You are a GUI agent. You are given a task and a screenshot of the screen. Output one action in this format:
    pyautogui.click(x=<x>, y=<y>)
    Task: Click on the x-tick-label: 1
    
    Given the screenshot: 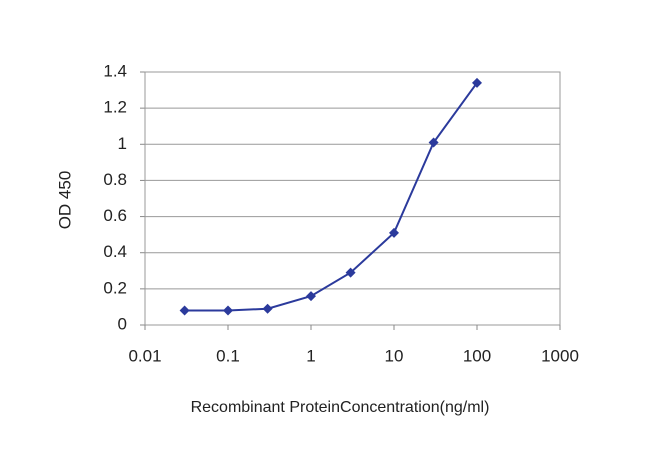 What is the action you would take?
    pyautogui.click(x=310, y=355)
    